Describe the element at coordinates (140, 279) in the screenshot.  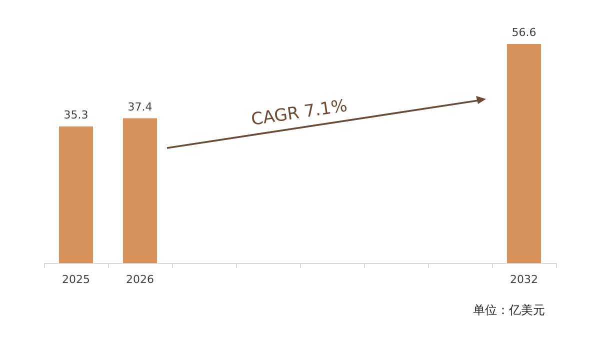
I see `x-tick-label: 2026` at that location.